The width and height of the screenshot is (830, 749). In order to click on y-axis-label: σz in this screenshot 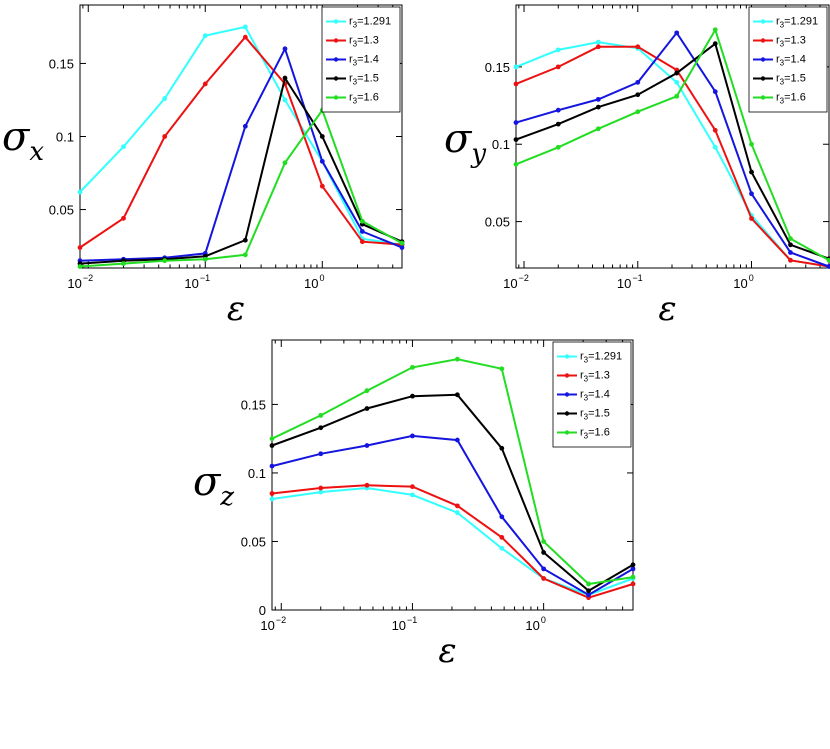, I will do `click(213, 485)`.